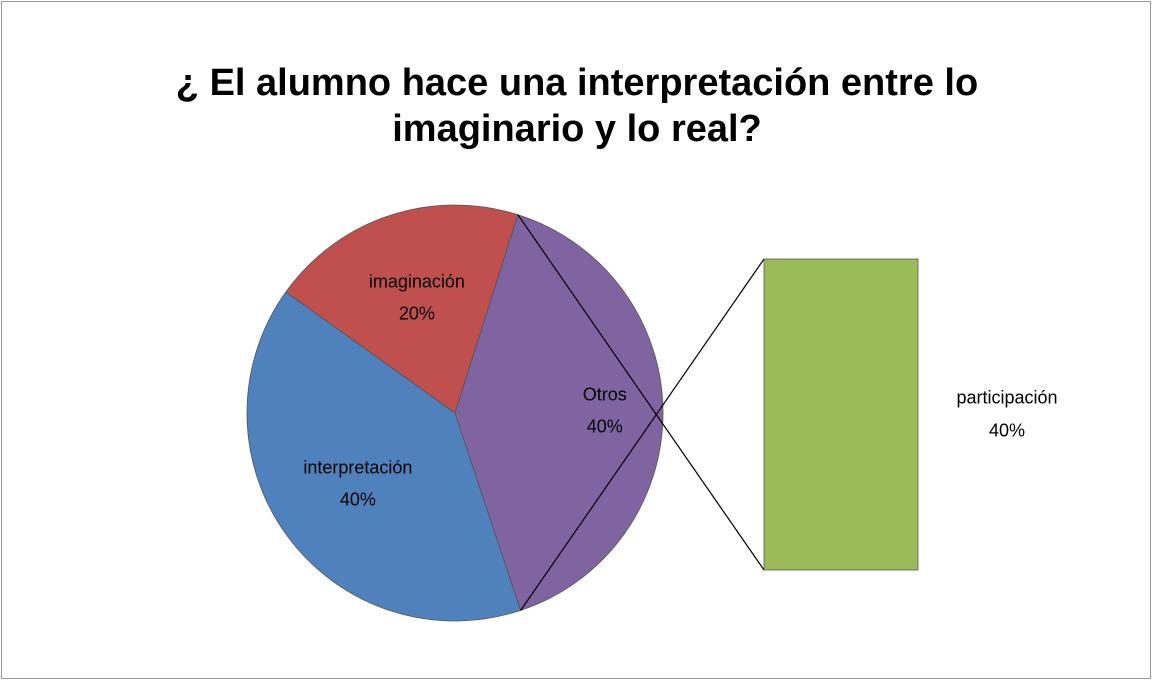 This screenshot has width=1154, height=682. What do you see at coordinates (1007, 430) in the screenshot?
I see `bar-value-label: 40%` at bounding box center [1007, 430].